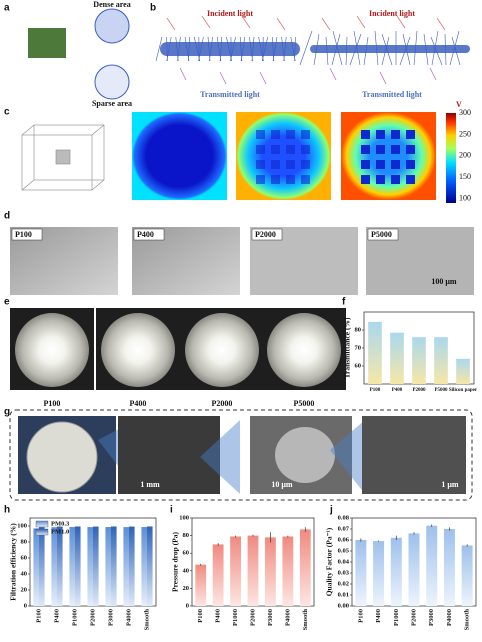 The height and width of the screenshot is (642, 482). Describe the element at coordinates (60, 523) in the screenshot. I see `legend-label: PM0.3` at that location.